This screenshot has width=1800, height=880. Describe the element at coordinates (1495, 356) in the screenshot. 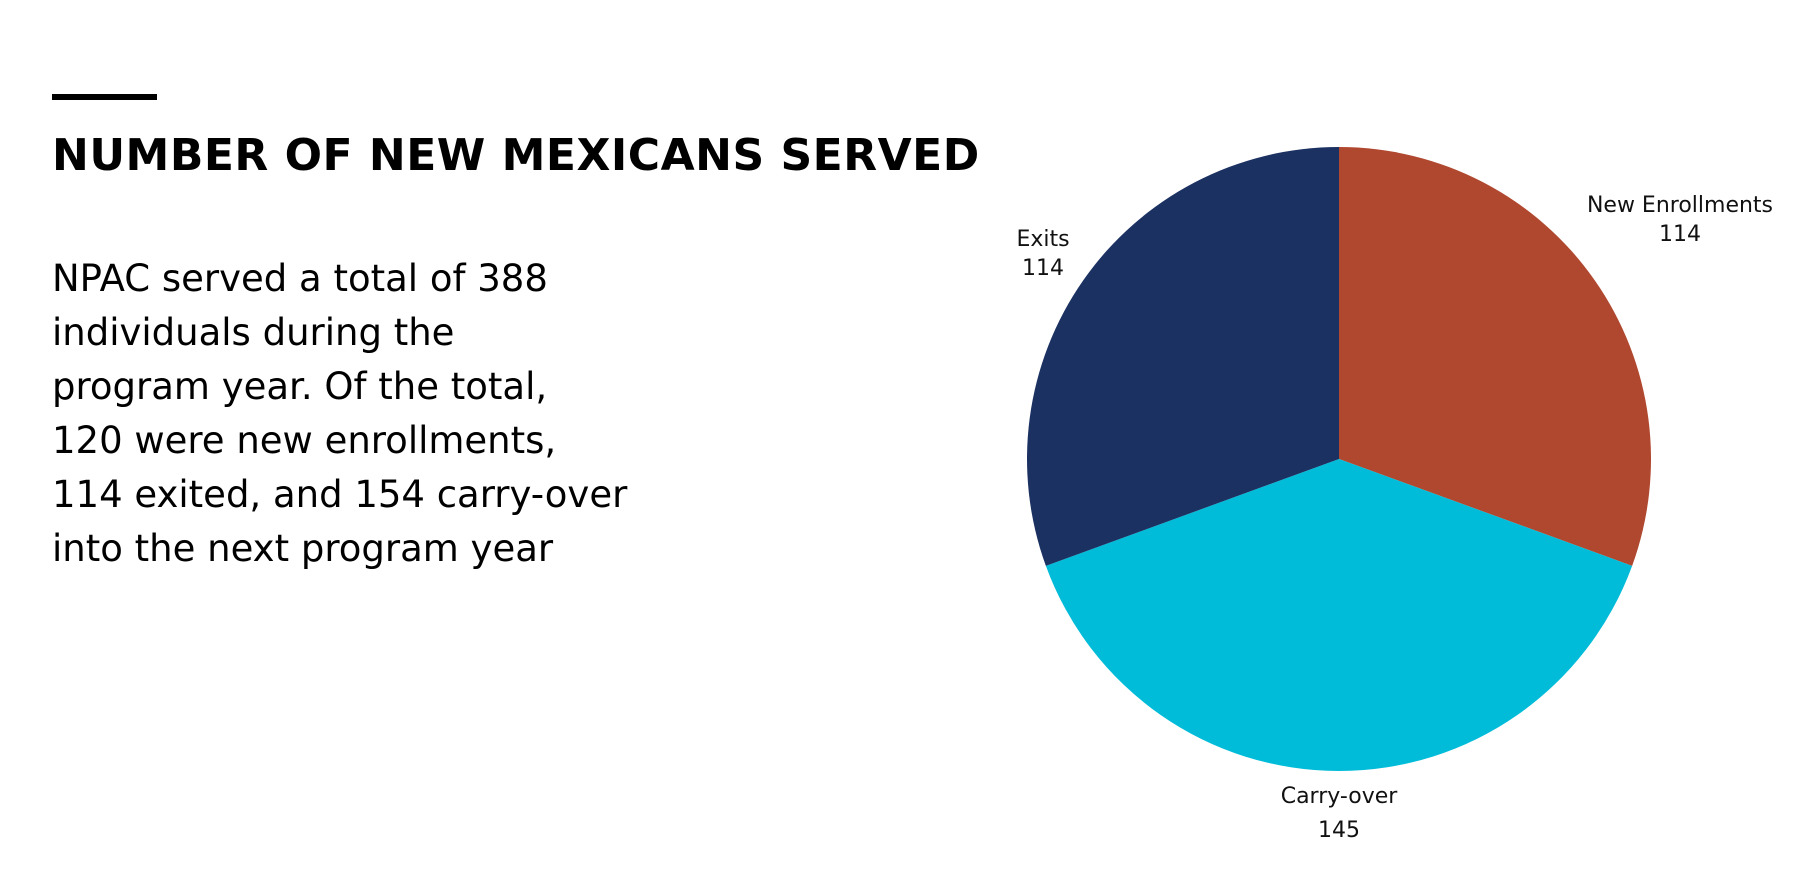

I see `pie-slice-new-enrollments` at that location.